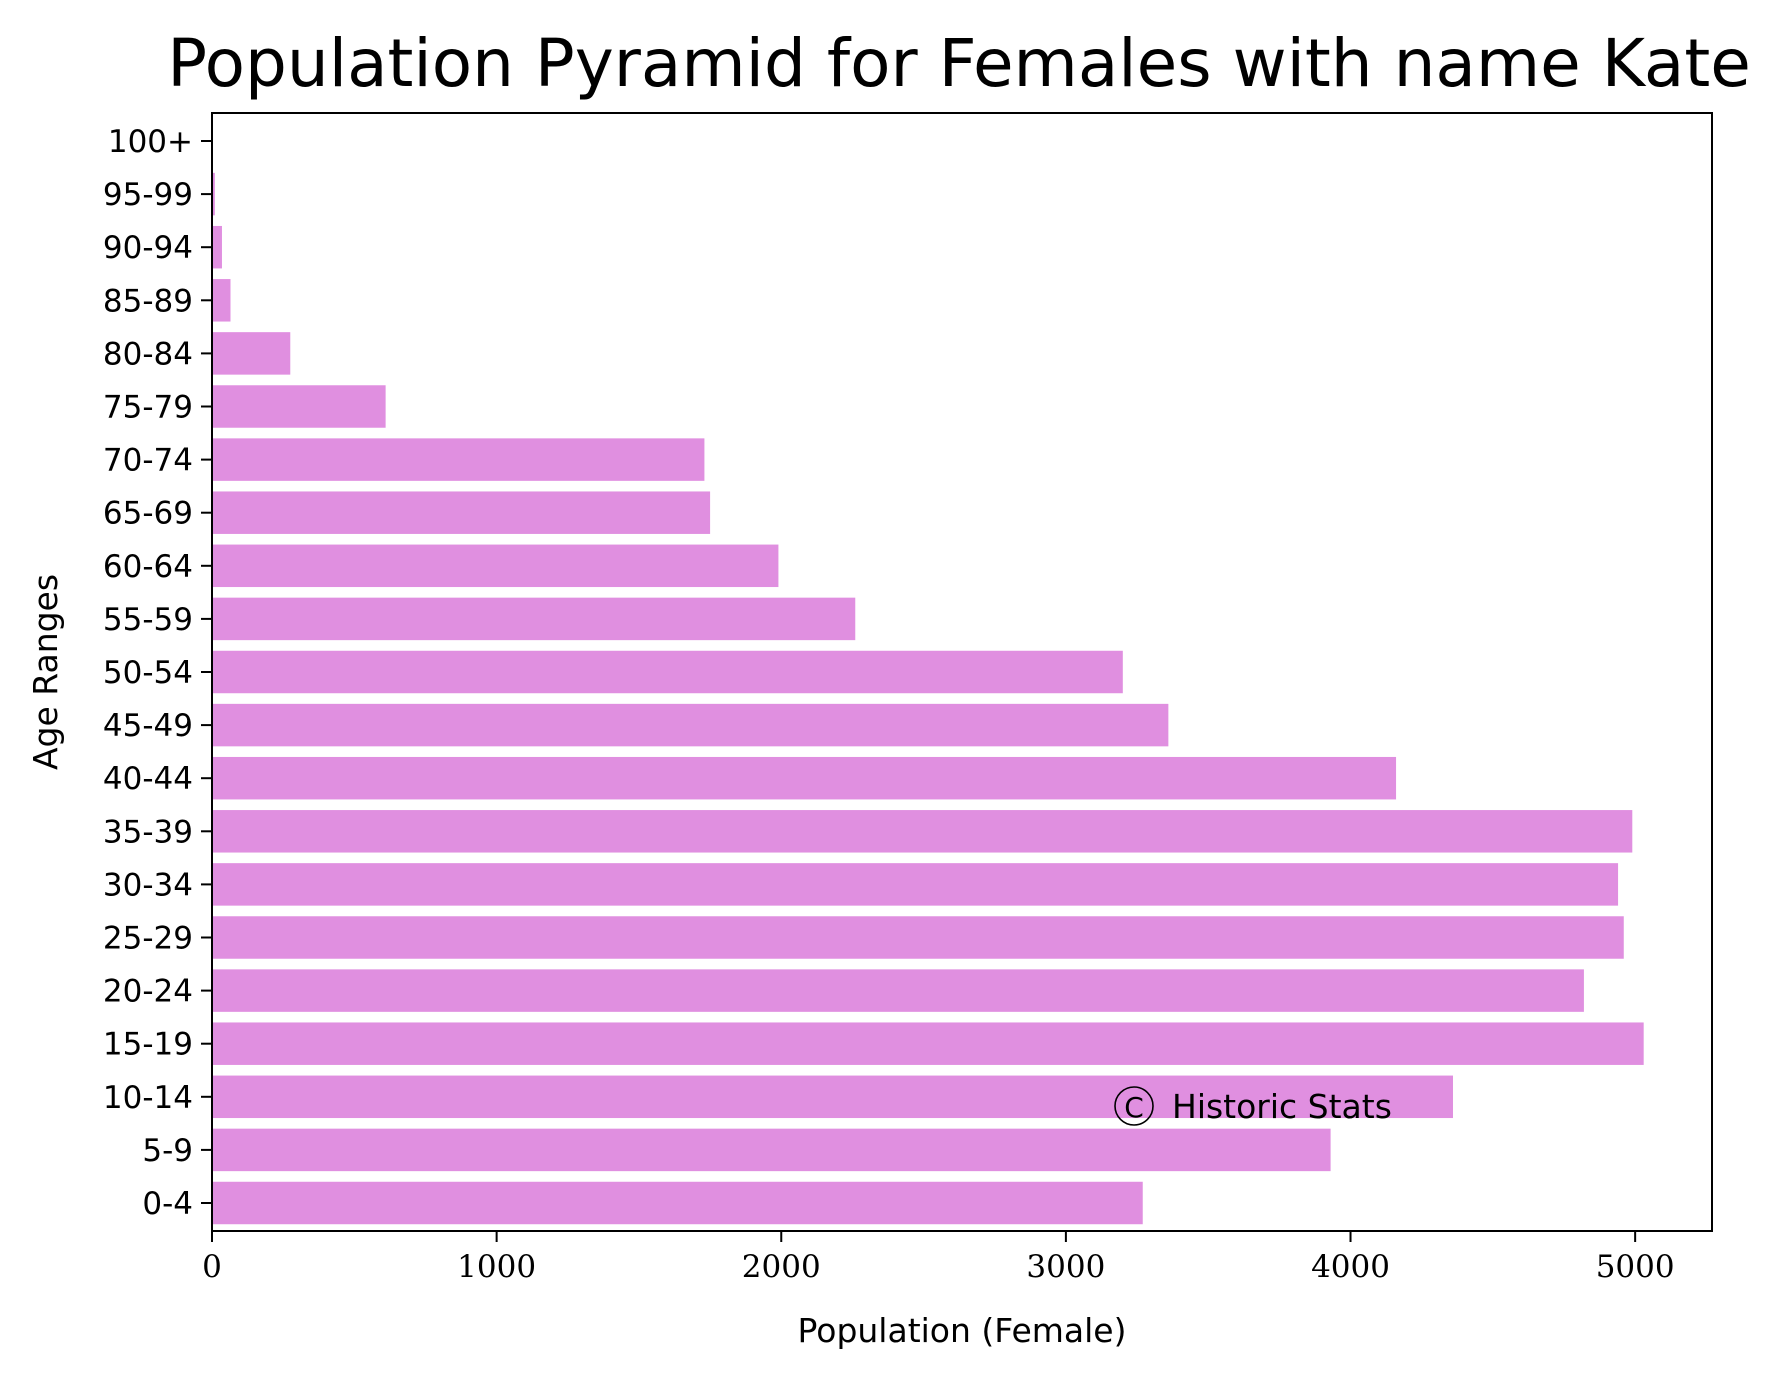 Image resolution: width=1778 pixels, height=1375 pixels. I want to click on watermark: C Historic Stats, so click(1253, 1106).